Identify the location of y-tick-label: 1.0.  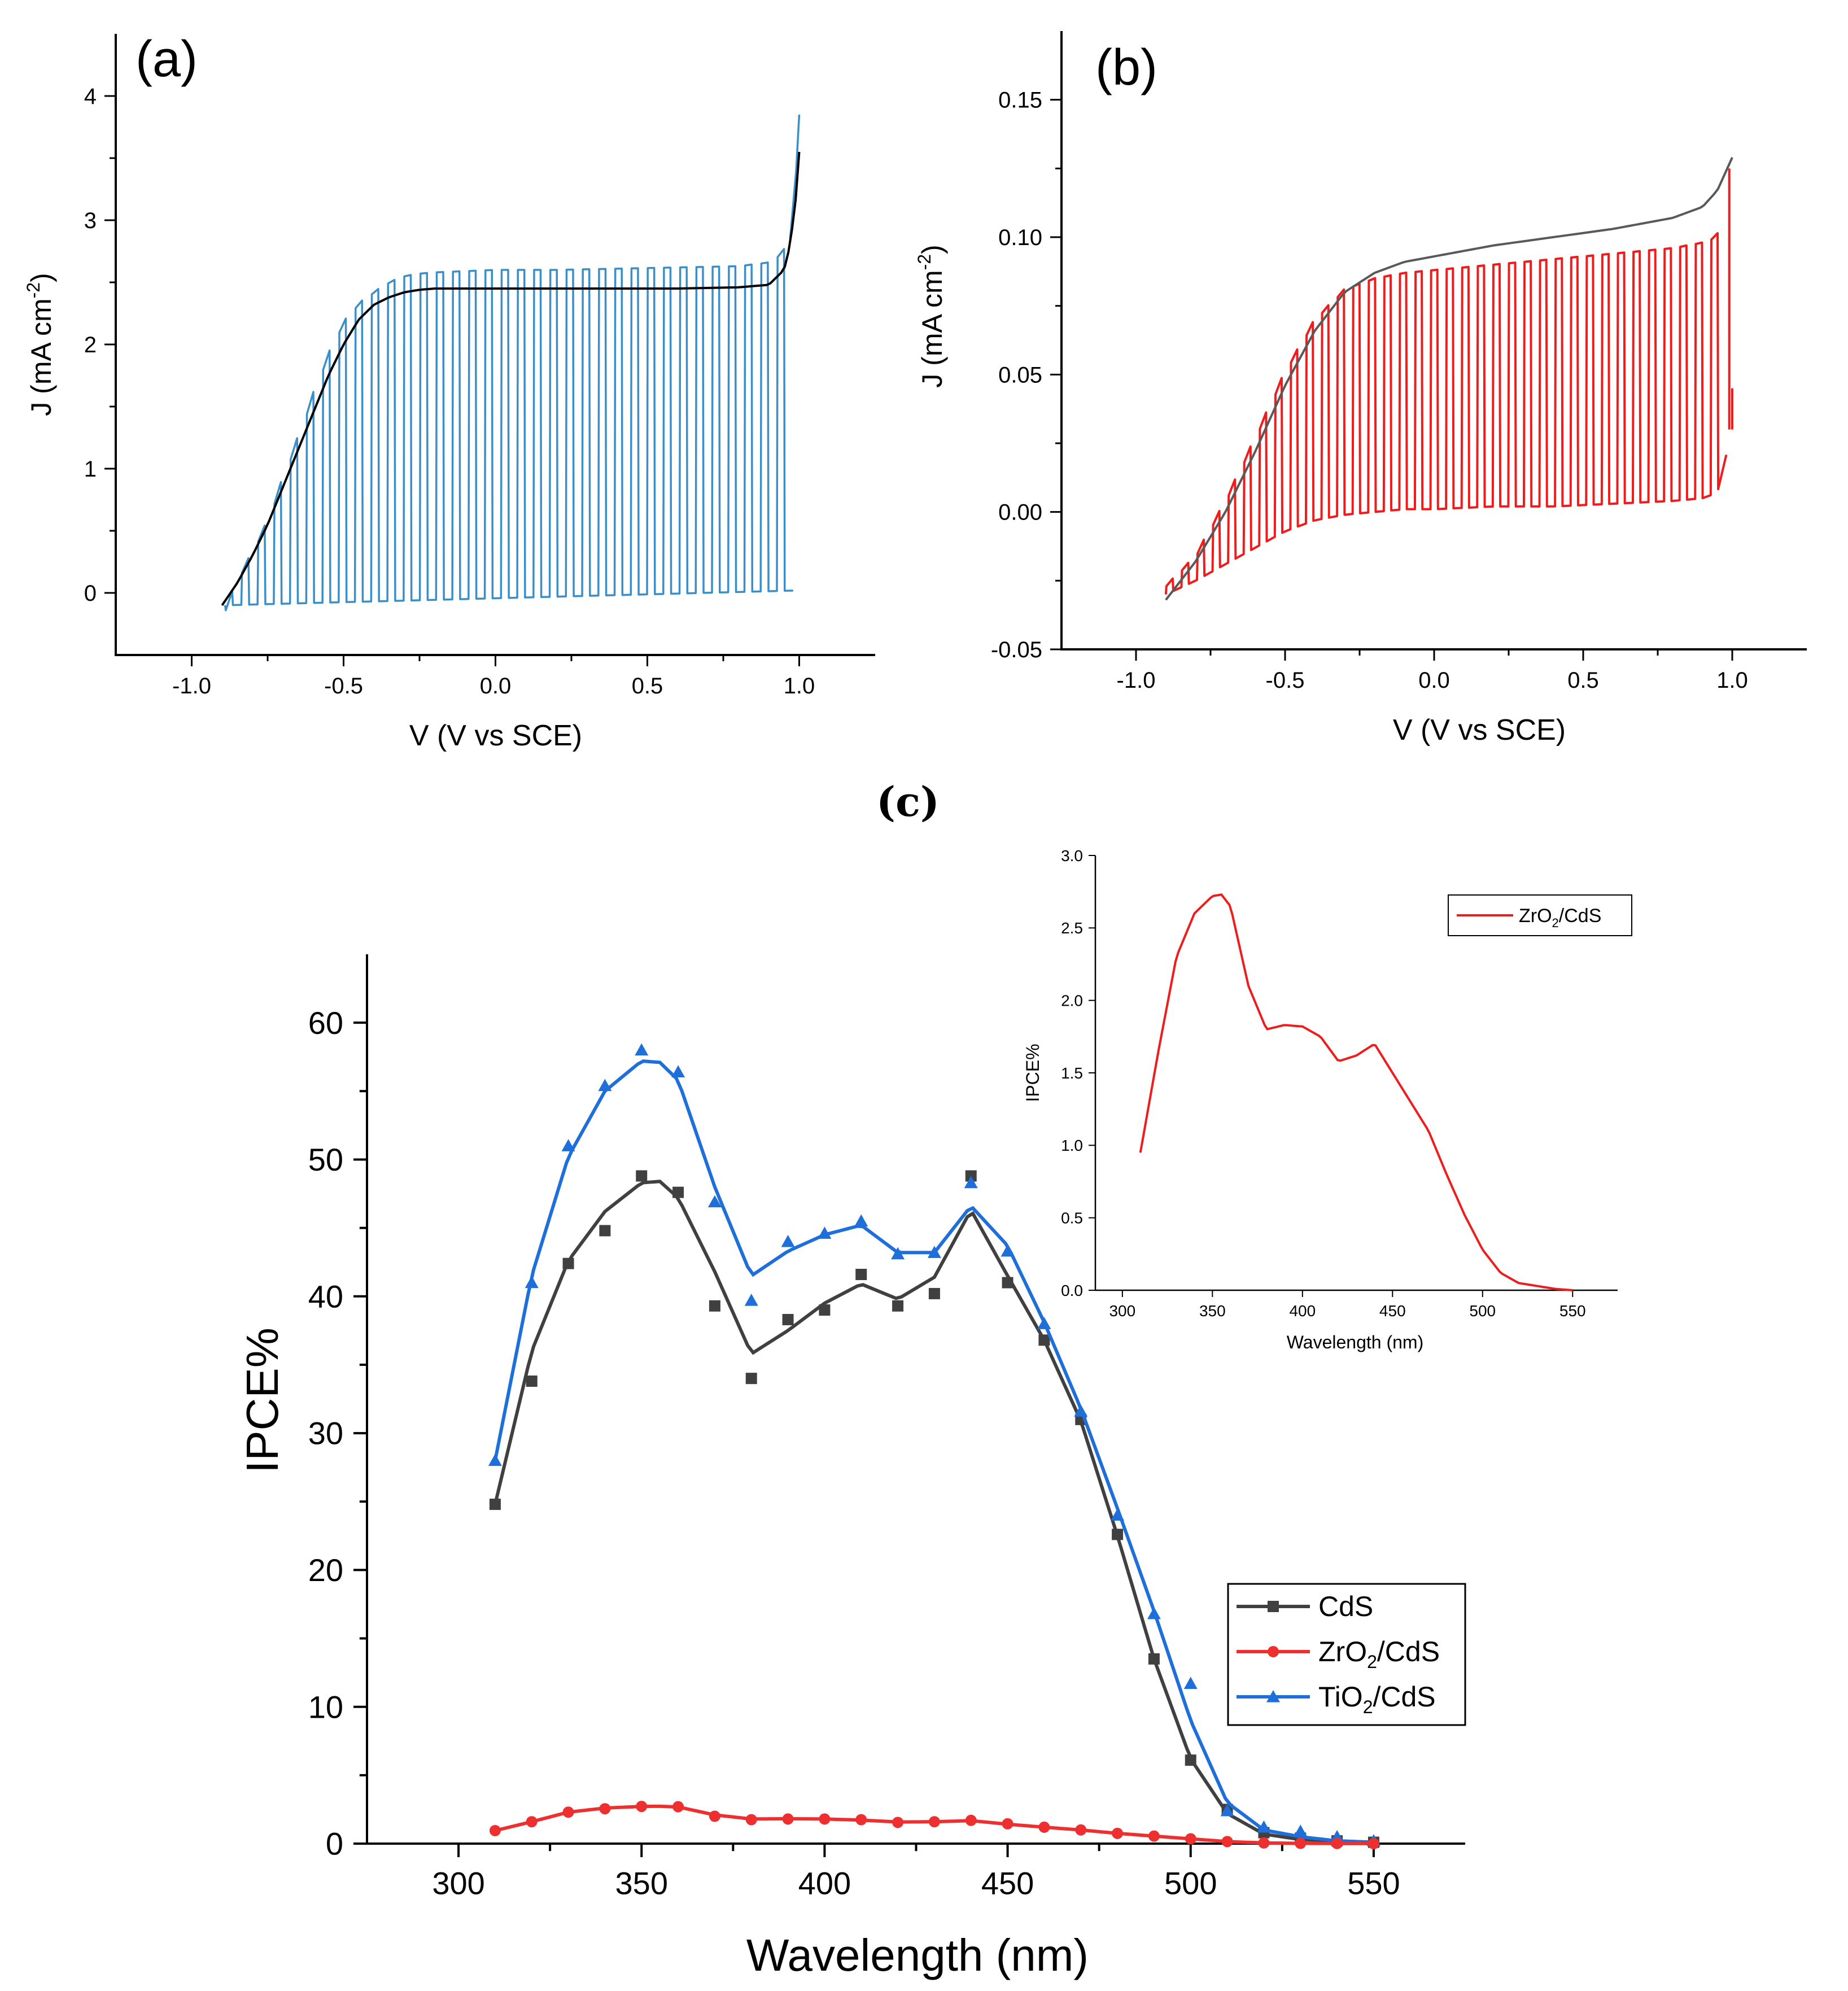
(1072, 1145).